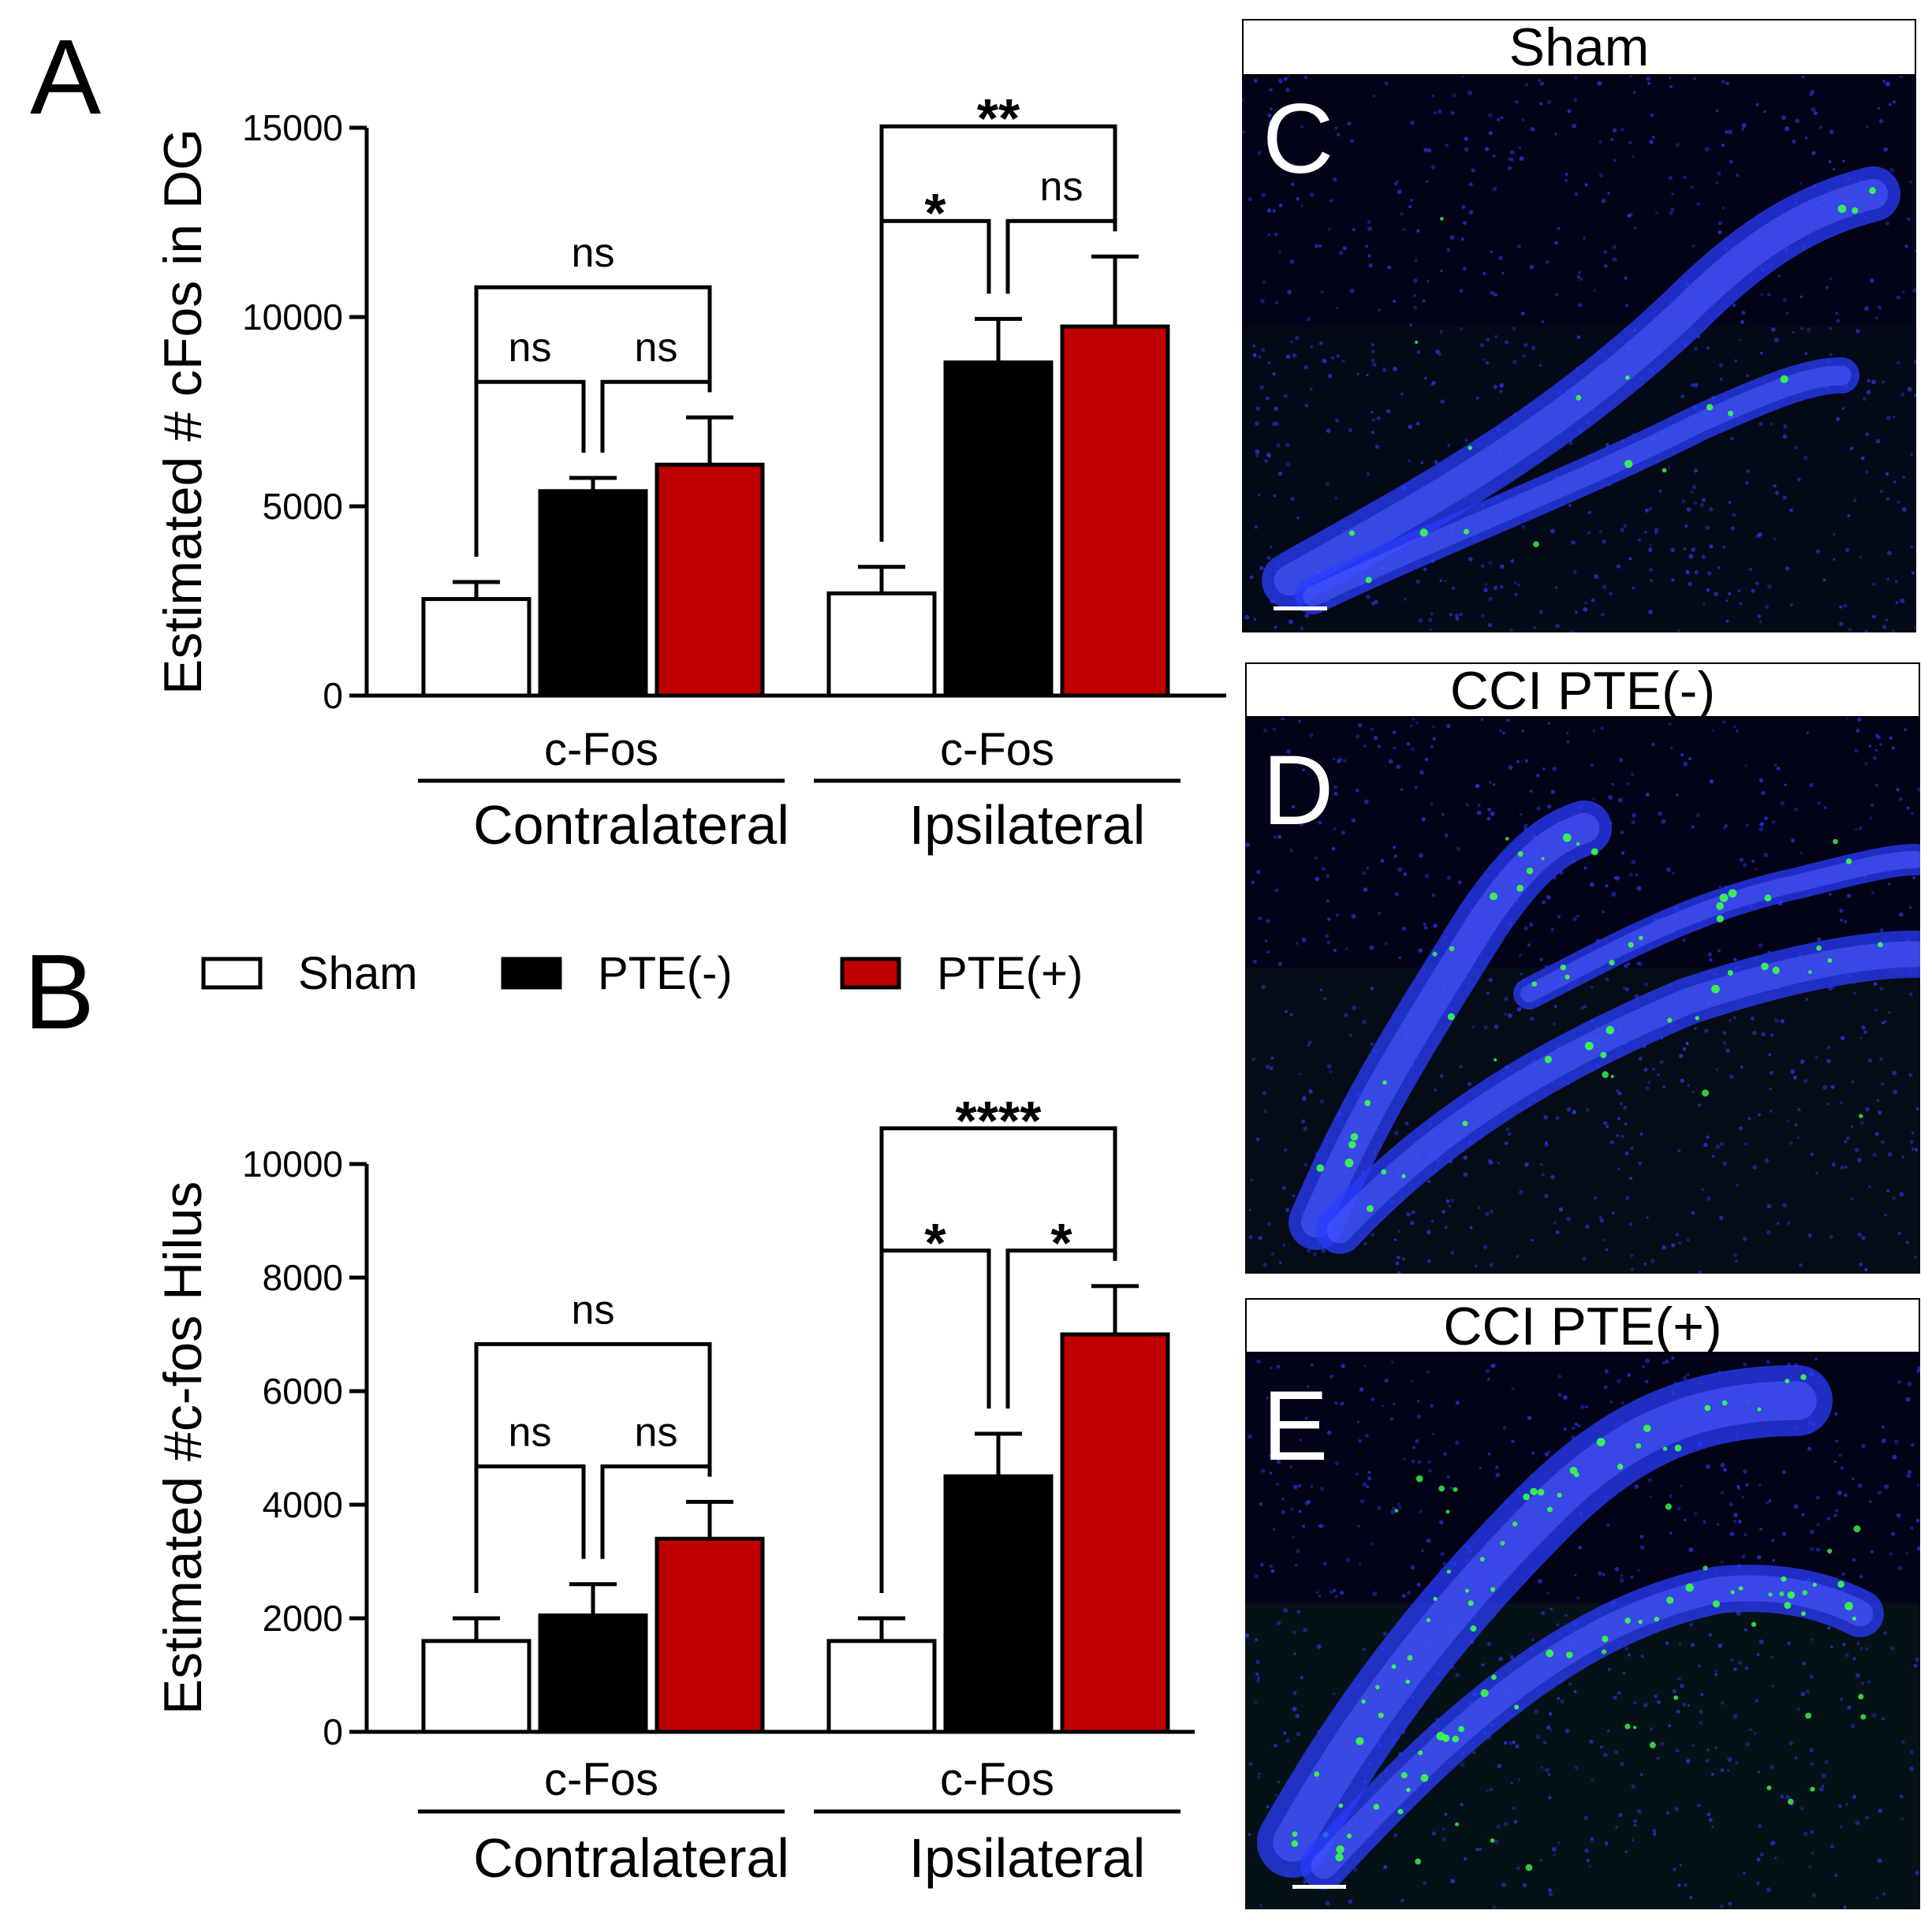 The height and width of the screenshot is (1929, 1932). Describe the element at coordinates (998, 333) in the screenshot. I see `sig-bracket-a` at that location.